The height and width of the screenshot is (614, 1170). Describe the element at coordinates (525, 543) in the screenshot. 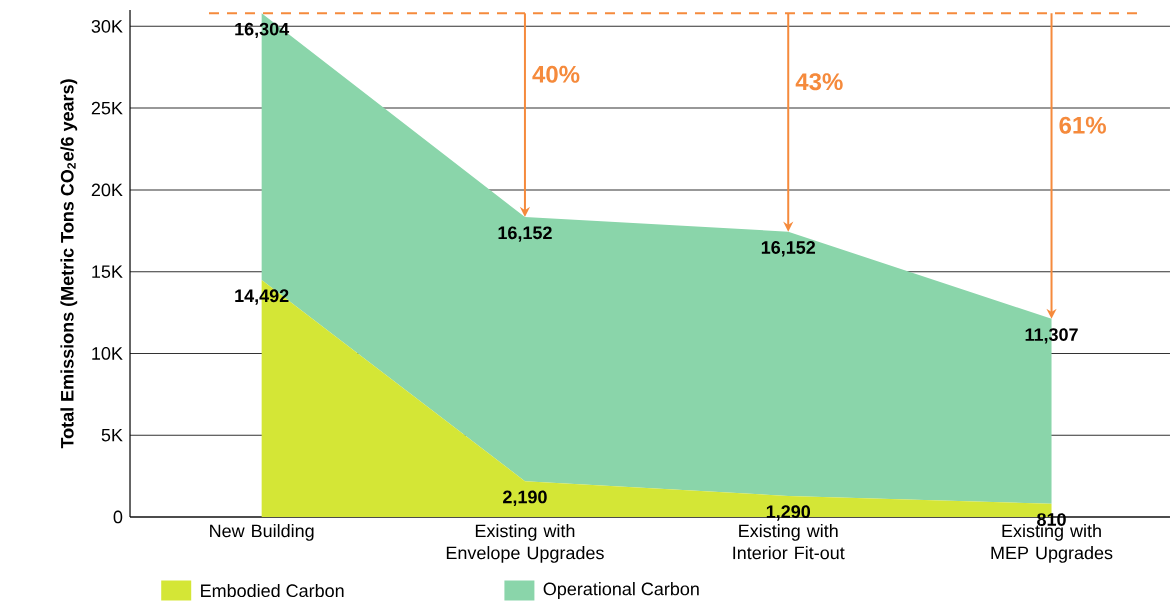

I see `x-tick-label: Existing with Envelope Upgrades` at that location.